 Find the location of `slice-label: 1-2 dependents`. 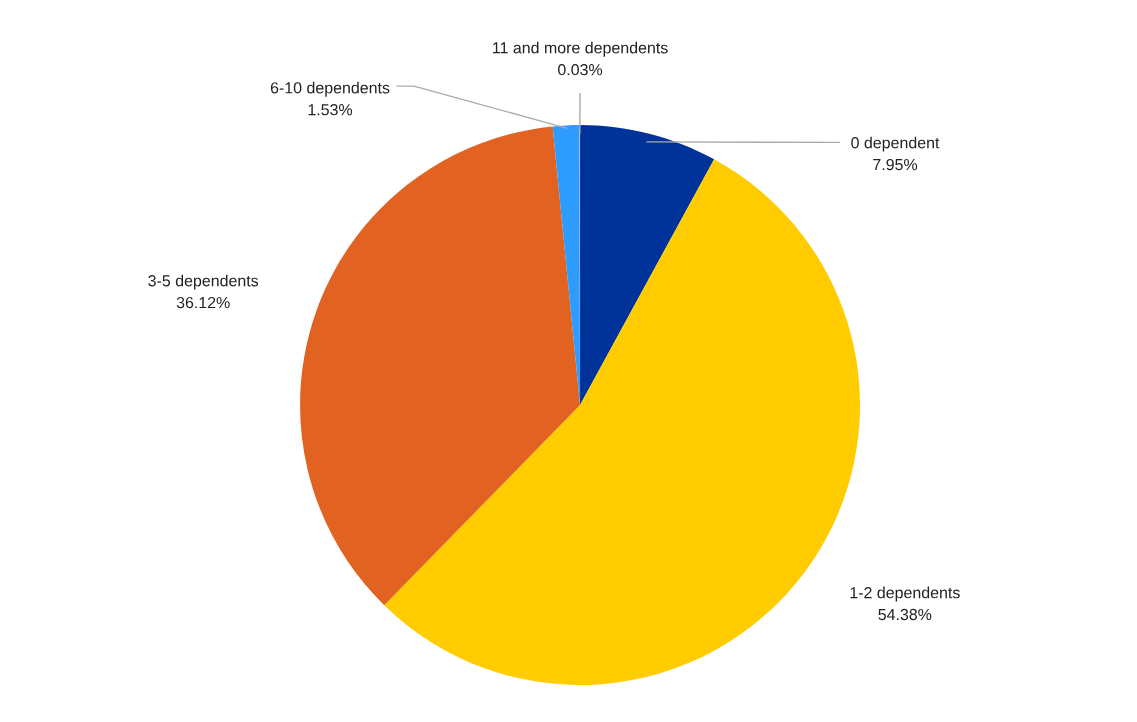

slice-label: 1-2 dependents is located at coordinates (905, 594).